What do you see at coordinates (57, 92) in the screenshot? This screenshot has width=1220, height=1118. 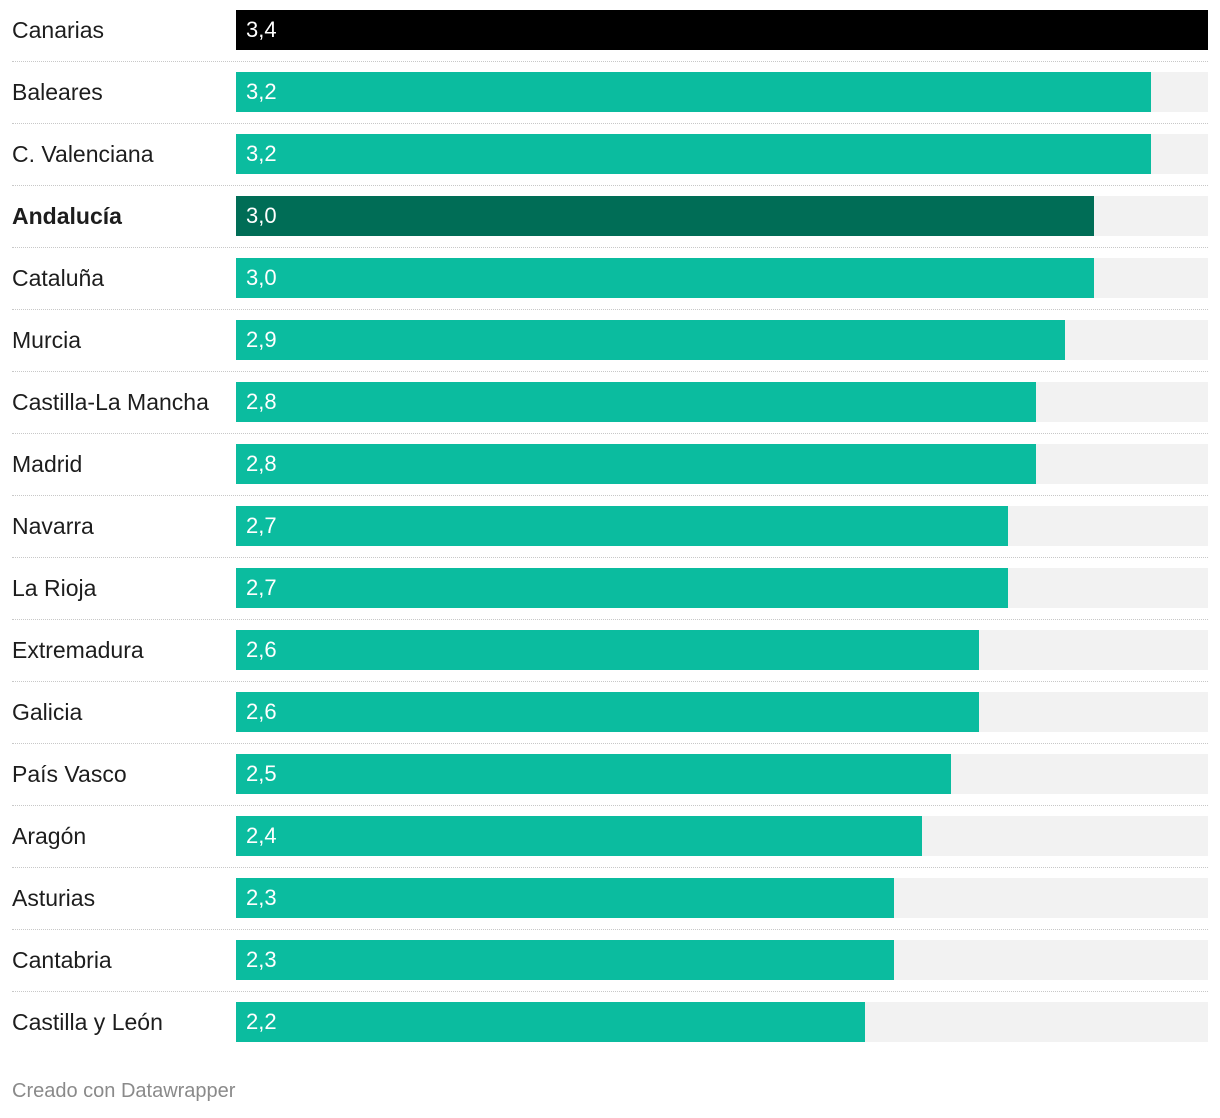 I see `category-label: Baleares` at bounding box center [57, 92].